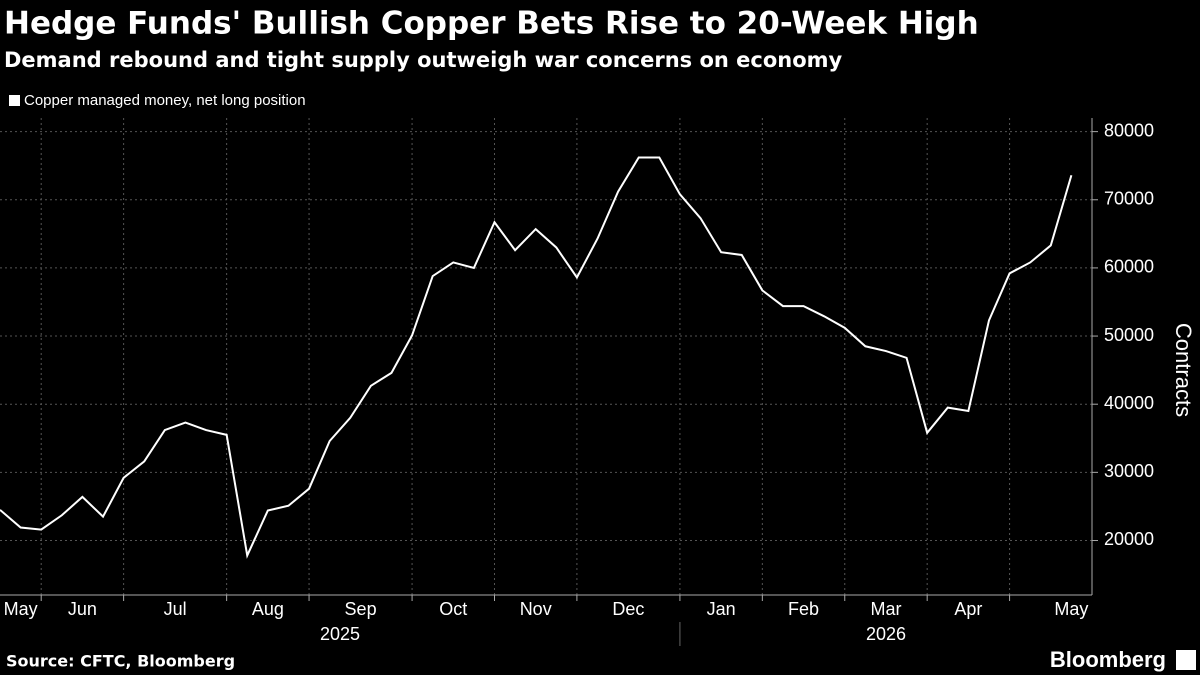 The width and height of the screenshot is (1200, 675). Describe the element at coordinates (1129, 130) in the screenshot. I see `y-tick-label: 80000` at that location.